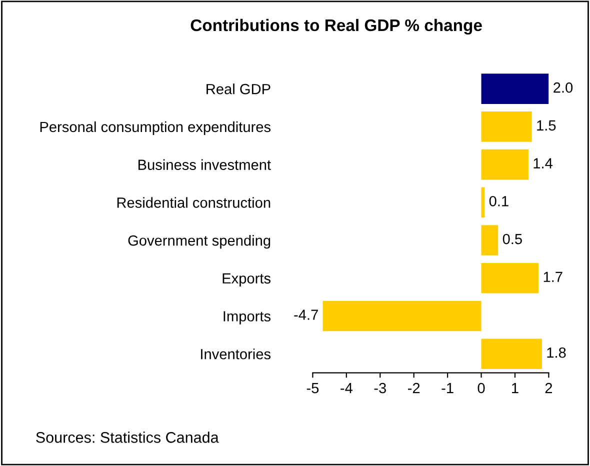 Image resolution: width=590 pixels, height=466 pixels. What do you see at coordinates (238, 89) in the screenshot?
I see `y-tick-label: Real GDP` at bounding box center [238, 89].